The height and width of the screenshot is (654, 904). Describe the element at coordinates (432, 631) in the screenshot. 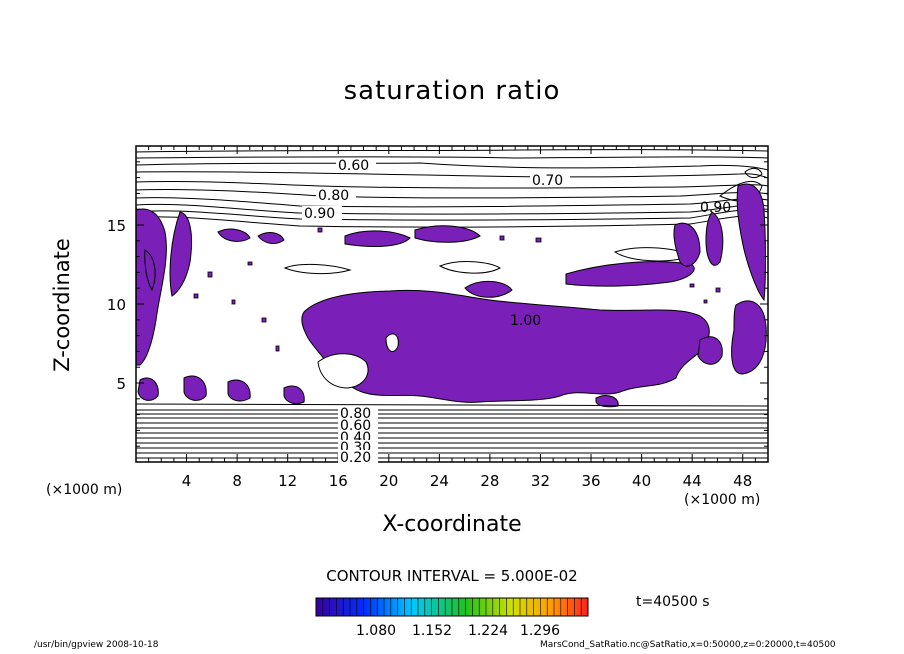

I see `colorbar-tick-label: 1.152` at that location.